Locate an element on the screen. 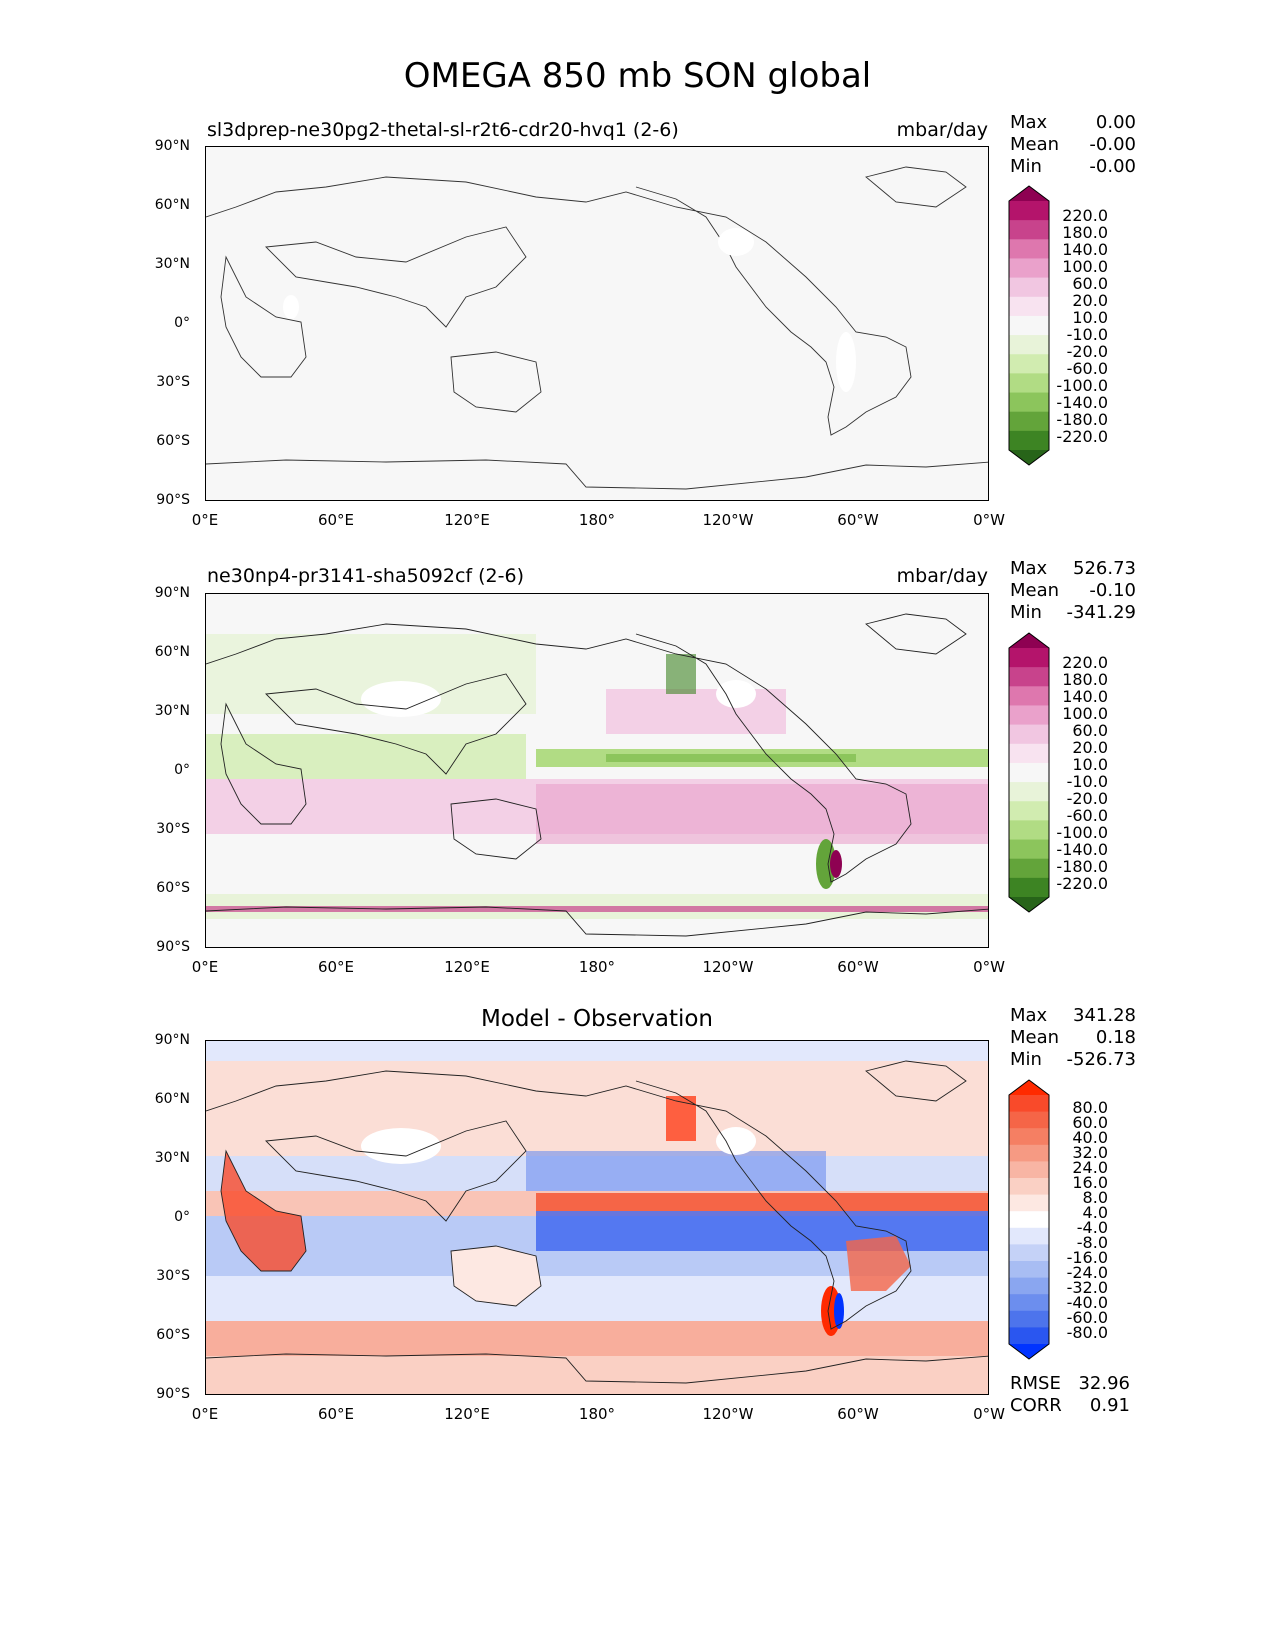 Image resolution: width=1275 pixels, height=1650 pixels. p3-xtick-120e: 120°E is located at coordinates (467, 1414).